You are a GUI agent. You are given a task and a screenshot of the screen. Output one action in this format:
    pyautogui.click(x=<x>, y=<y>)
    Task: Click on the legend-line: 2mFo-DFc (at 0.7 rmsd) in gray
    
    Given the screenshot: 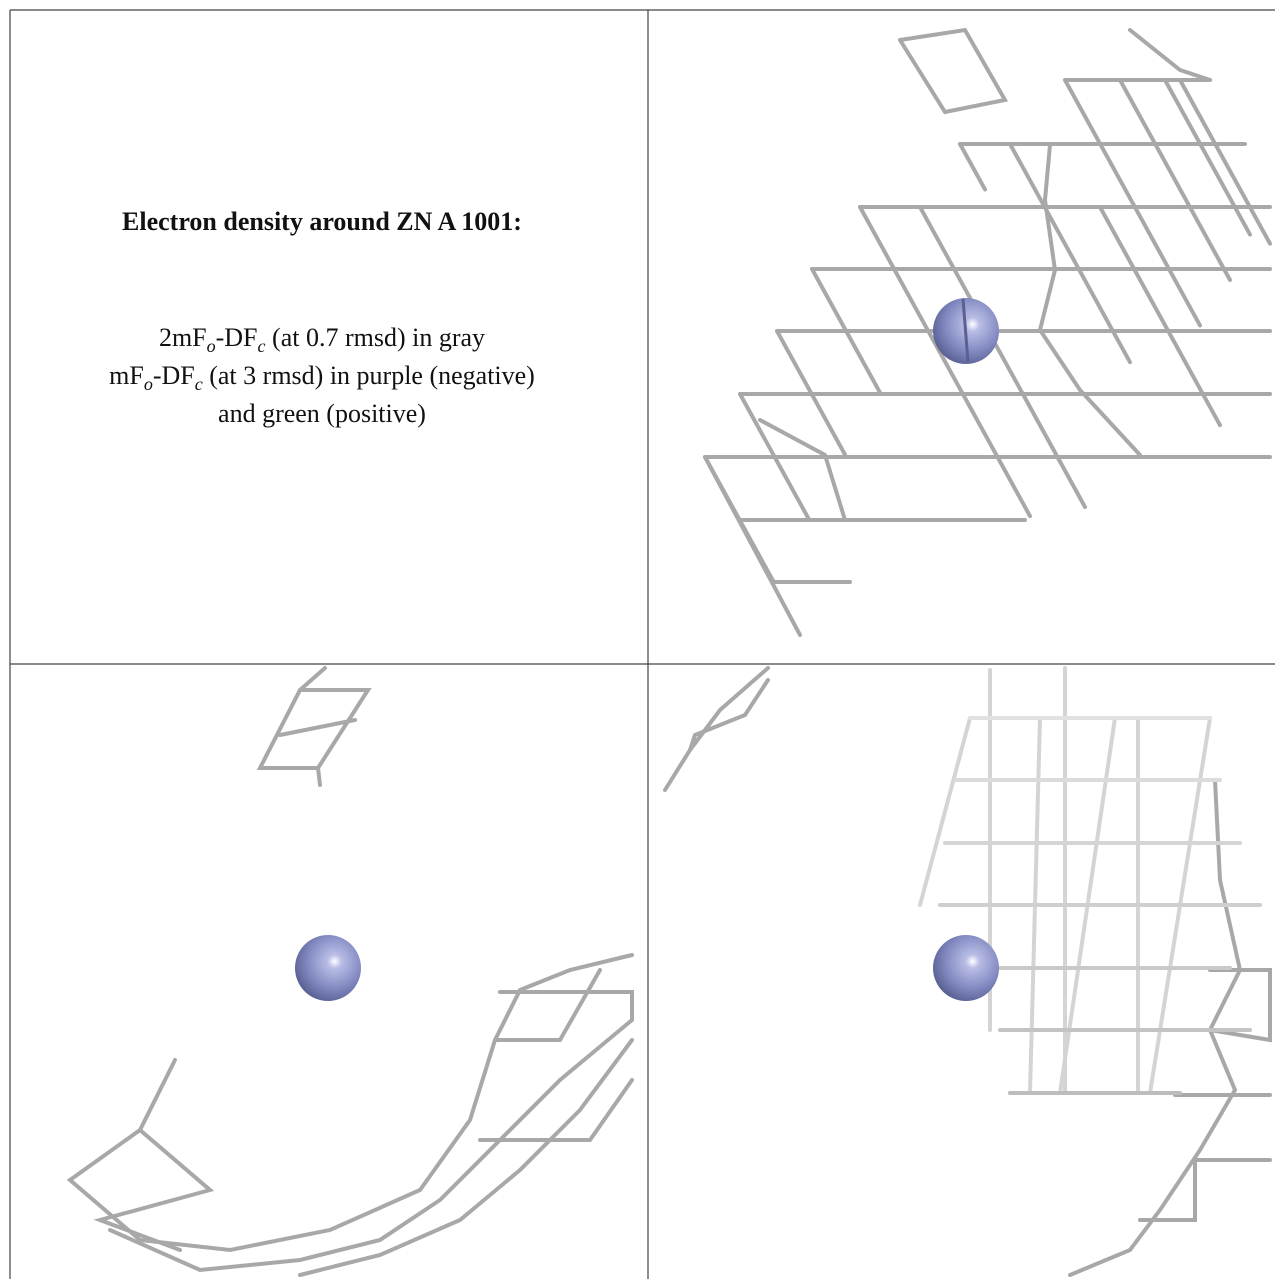 What is the action you would take?
    pyautogui.click(x=322, y=339)
    